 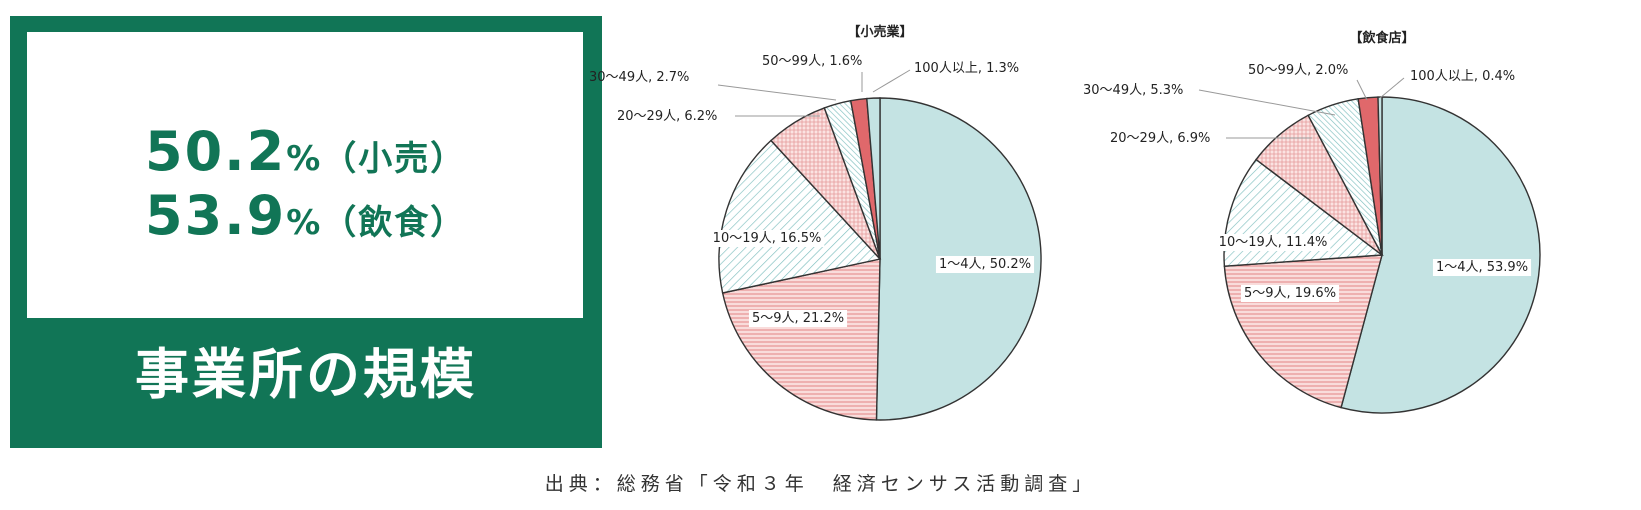 What do you see at coordinates (966, 68) in the screenshot?
I see `retail-label-100plus: 100人以上, 1.3%` at bounding box center [966, 68].